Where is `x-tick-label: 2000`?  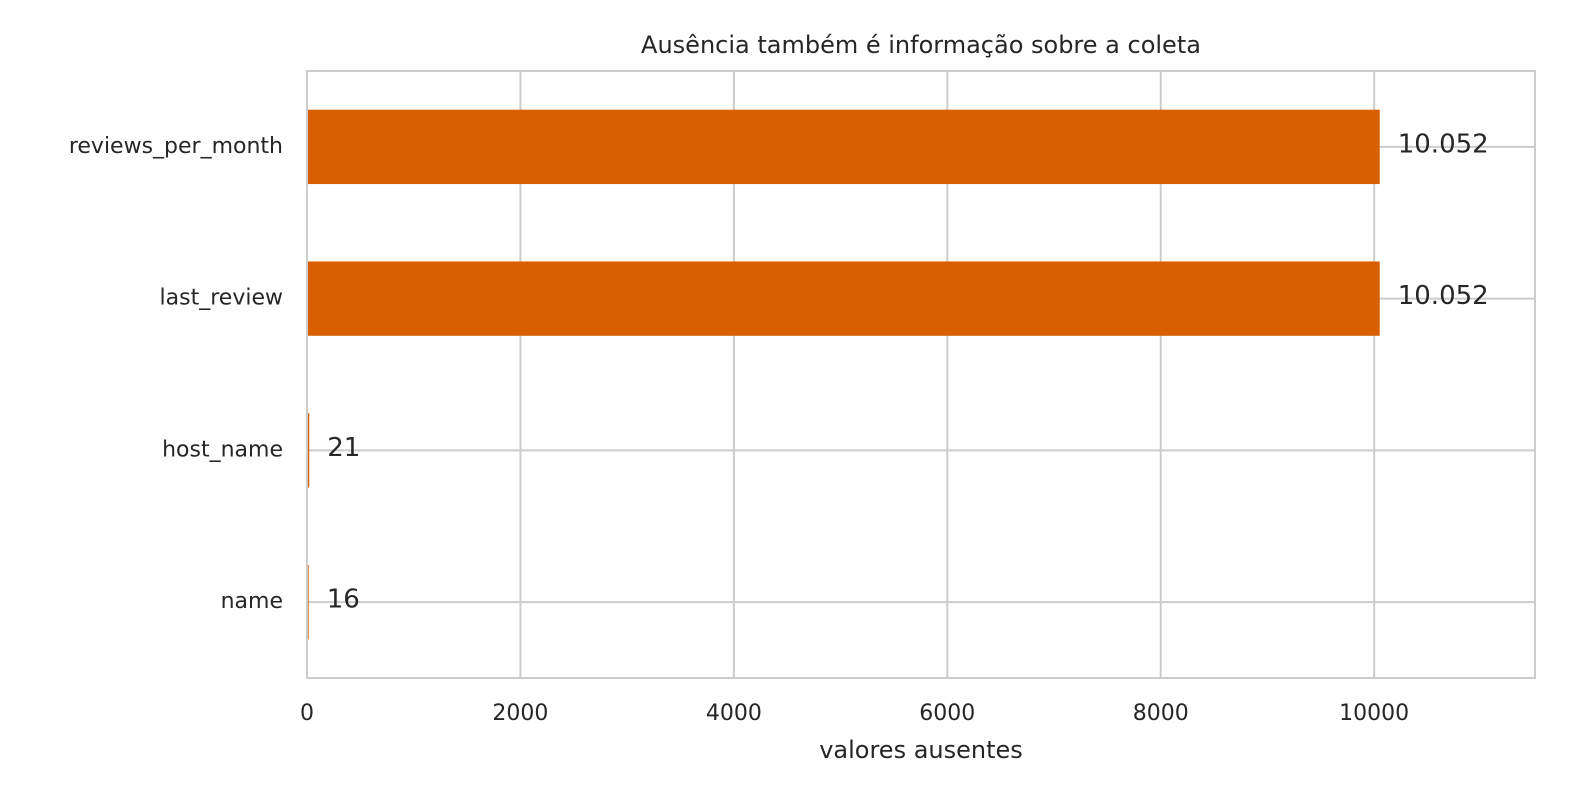 x-tick-label: 2000 is located at coordinates (520, 713).